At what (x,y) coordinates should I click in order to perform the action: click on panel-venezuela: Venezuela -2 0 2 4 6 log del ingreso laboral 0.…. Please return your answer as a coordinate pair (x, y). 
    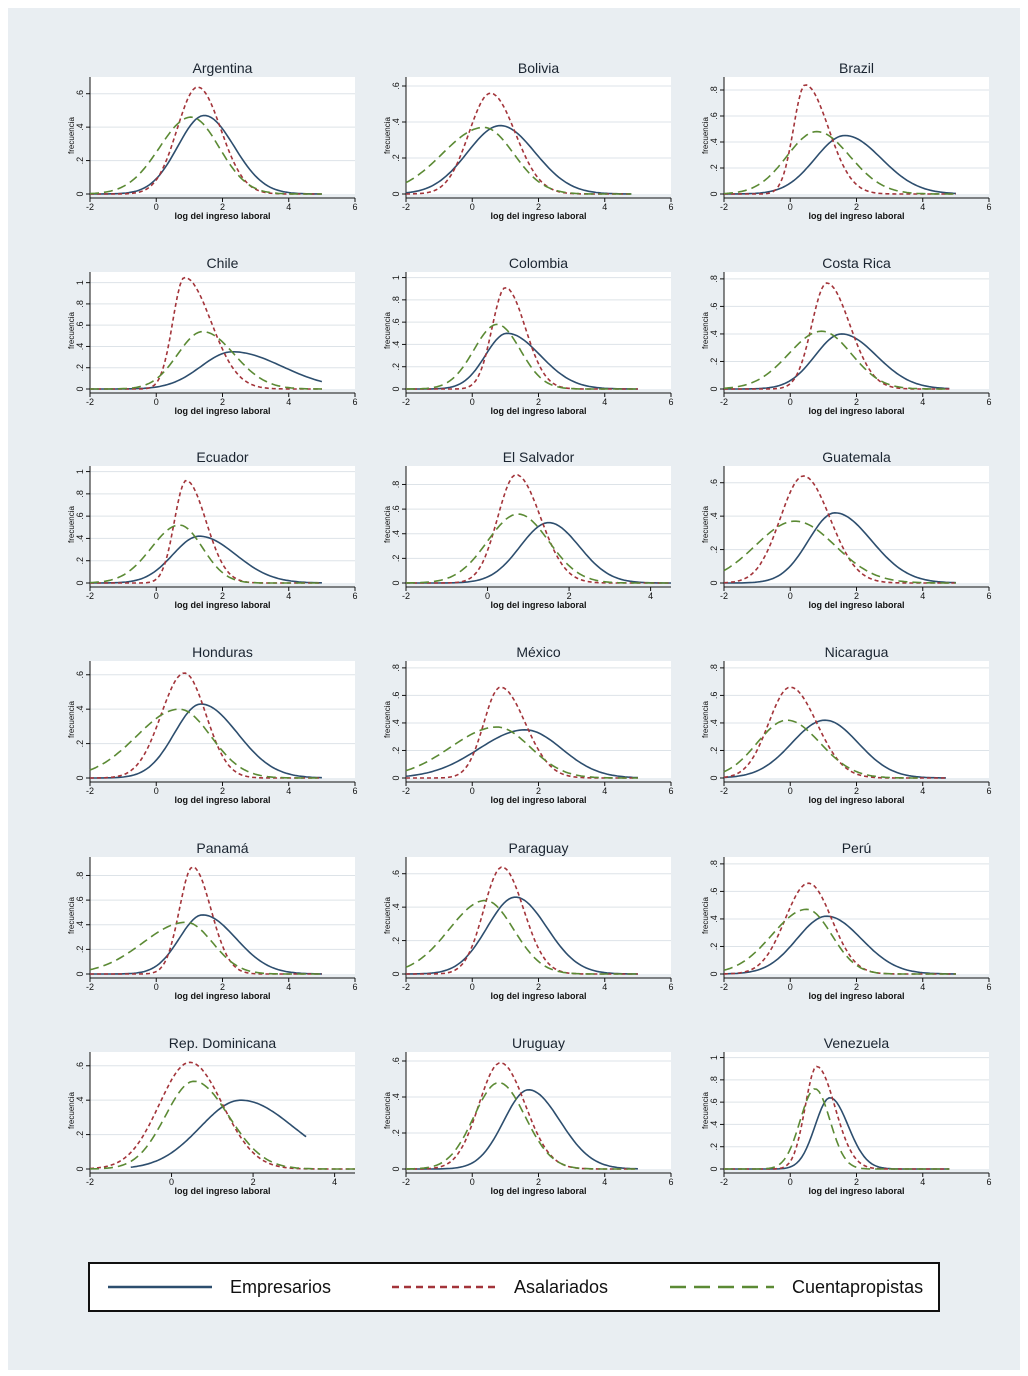
    Looking at the image, I should click on (846, 1115).